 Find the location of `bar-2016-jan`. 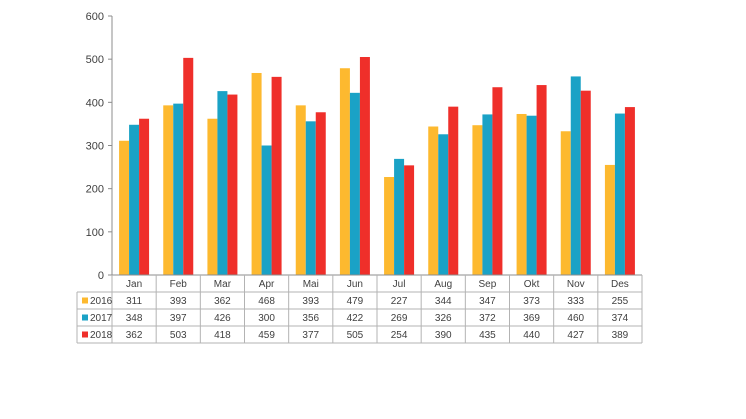

bar-2016-jan is located at coordinates (124, 207).